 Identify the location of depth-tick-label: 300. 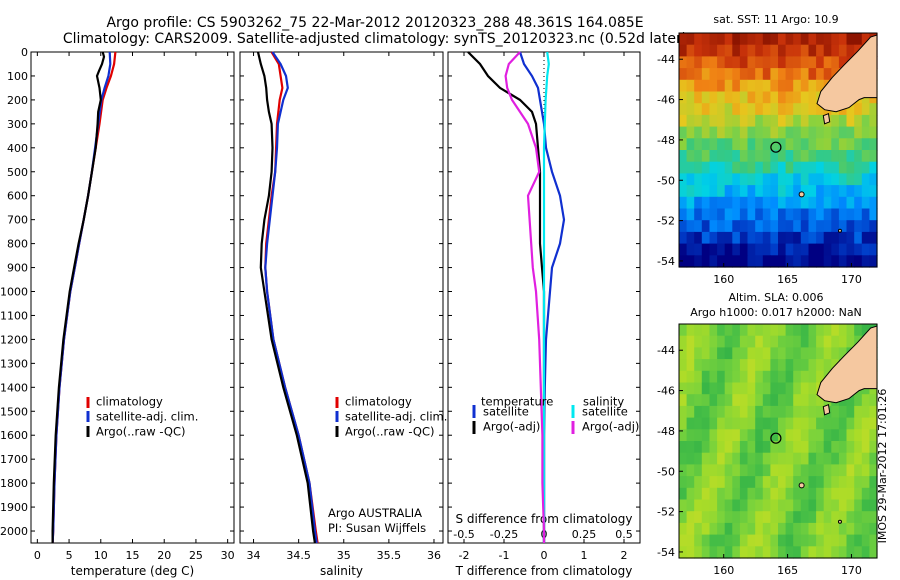
(17, 124).